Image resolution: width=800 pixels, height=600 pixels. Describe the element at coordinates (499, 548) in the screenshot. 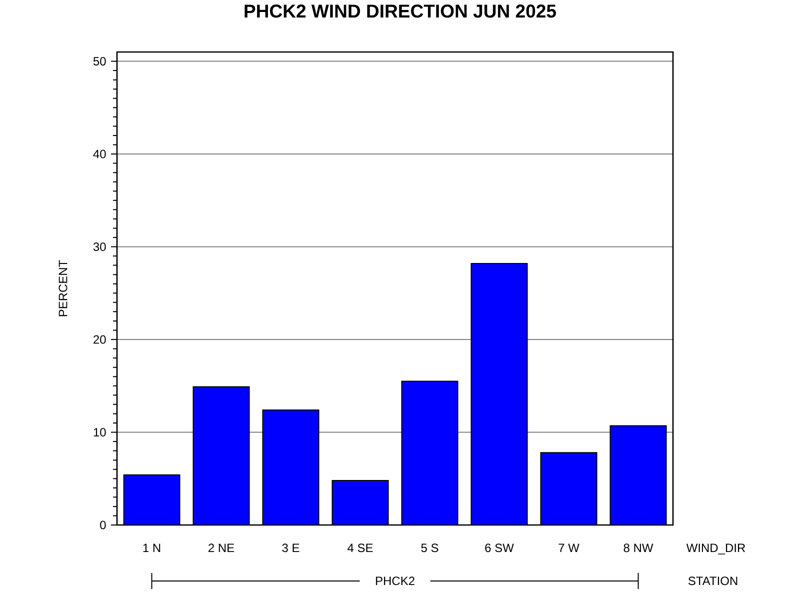

I see `x-tick-label: 6 SW` at that location.